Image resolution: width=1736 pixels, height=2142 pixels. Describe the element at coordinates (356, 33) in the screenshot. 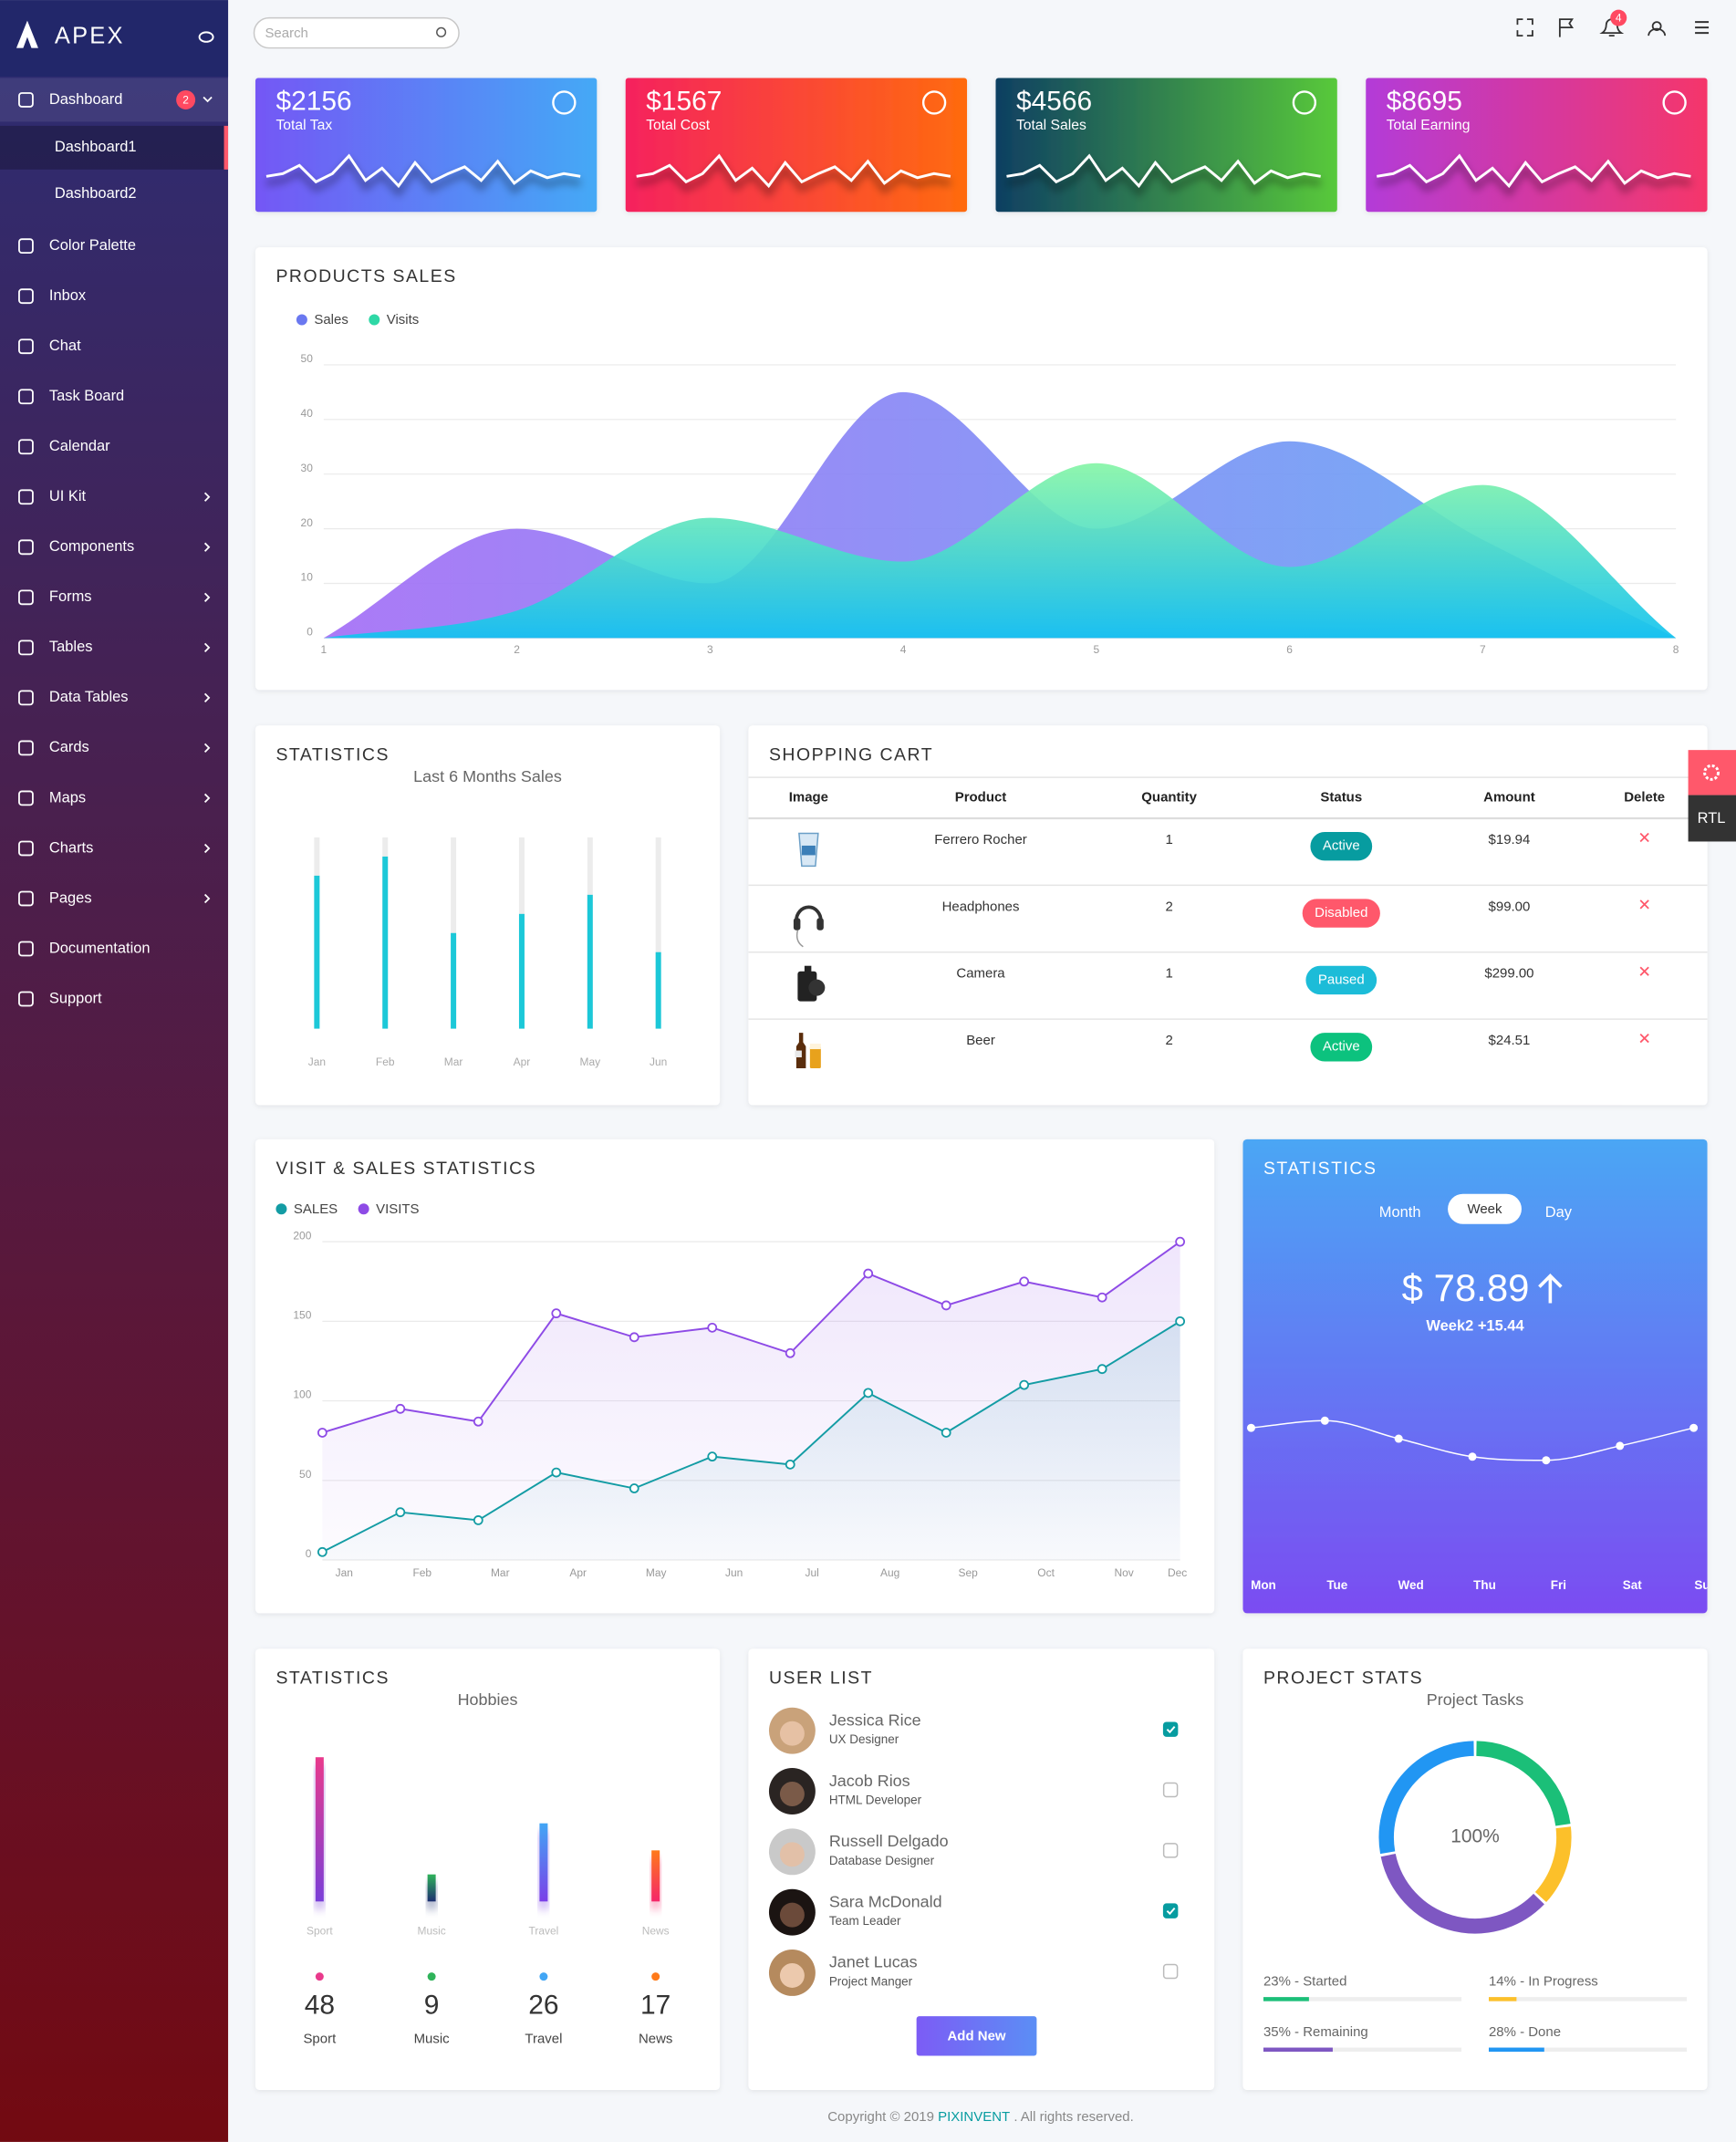

I see `search-box` at that location.